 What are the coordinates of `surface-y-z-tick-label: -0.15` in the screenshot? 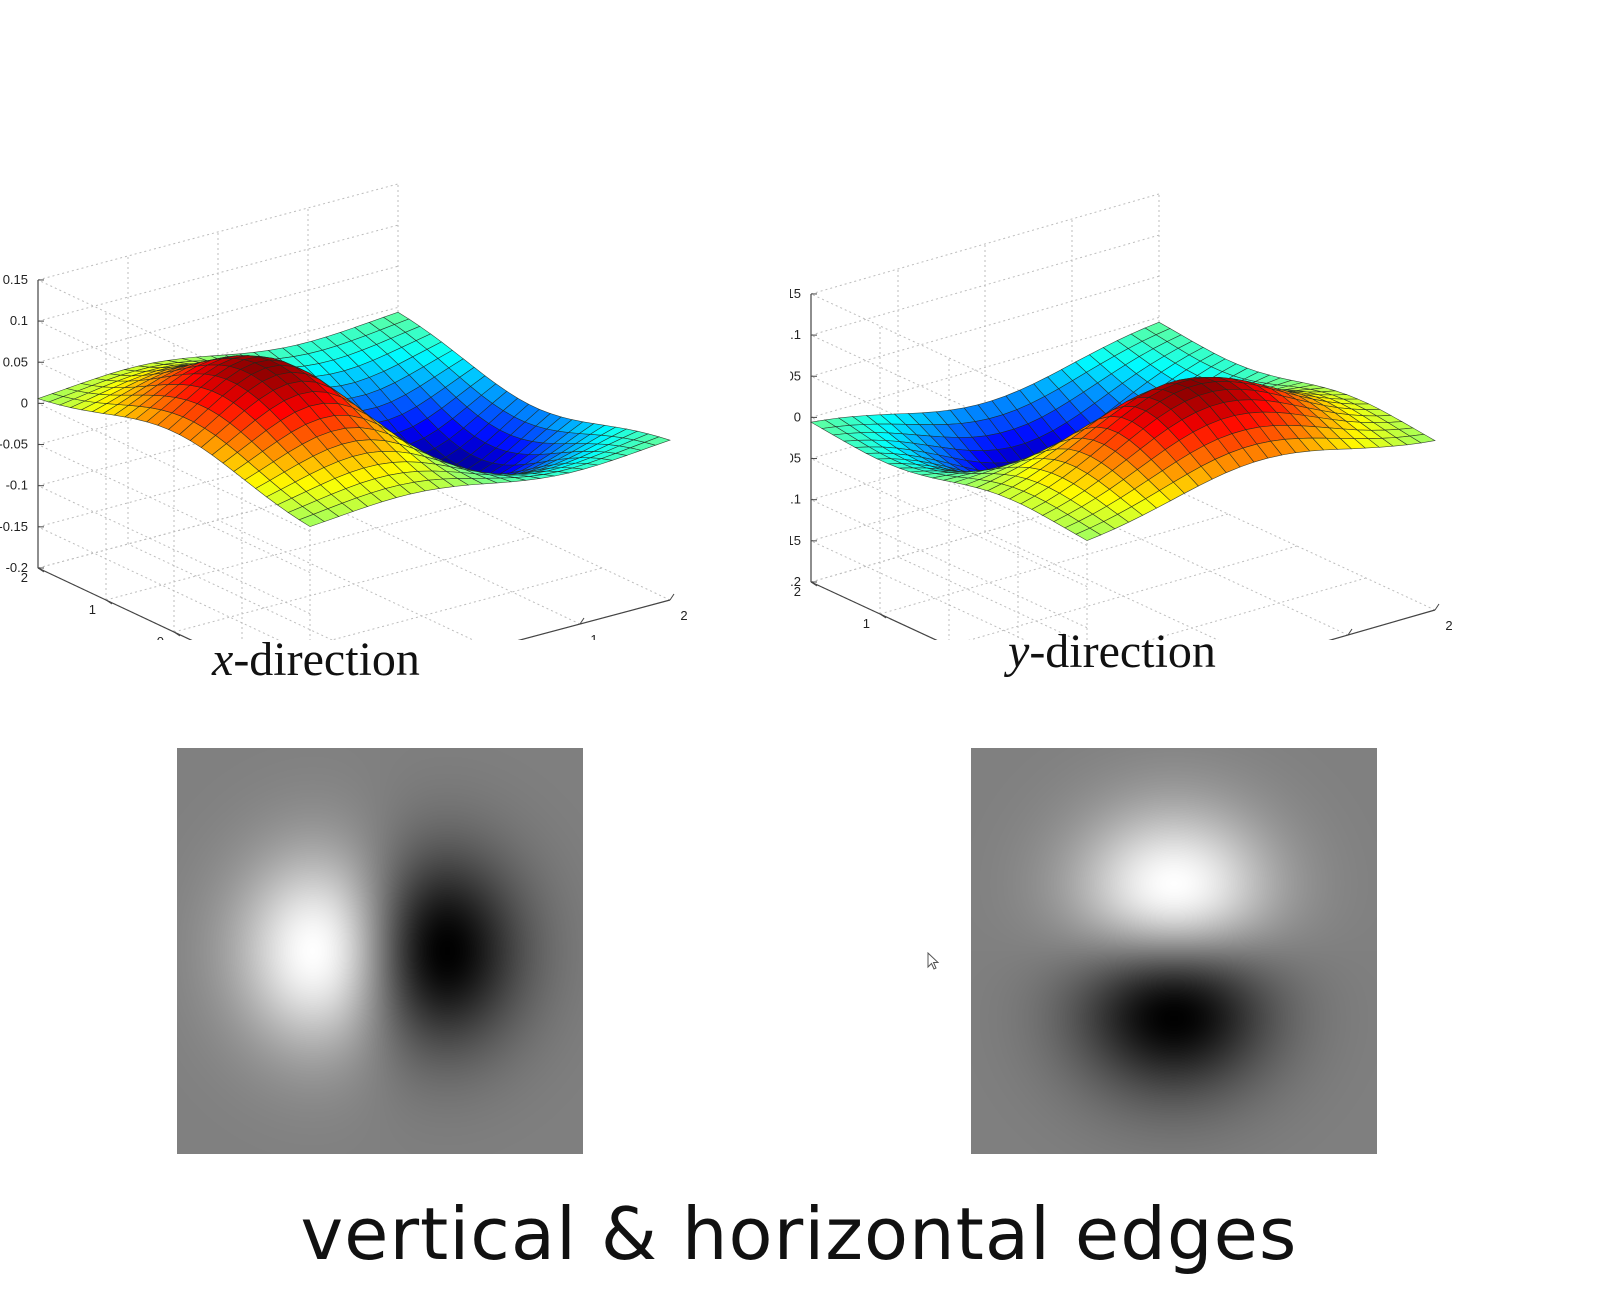 It's located at (795, 540).